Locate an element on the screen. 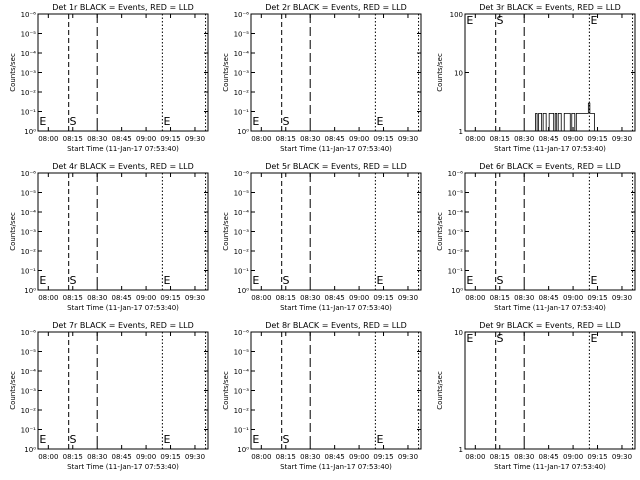  events-series is located at coordinates (565, 117).